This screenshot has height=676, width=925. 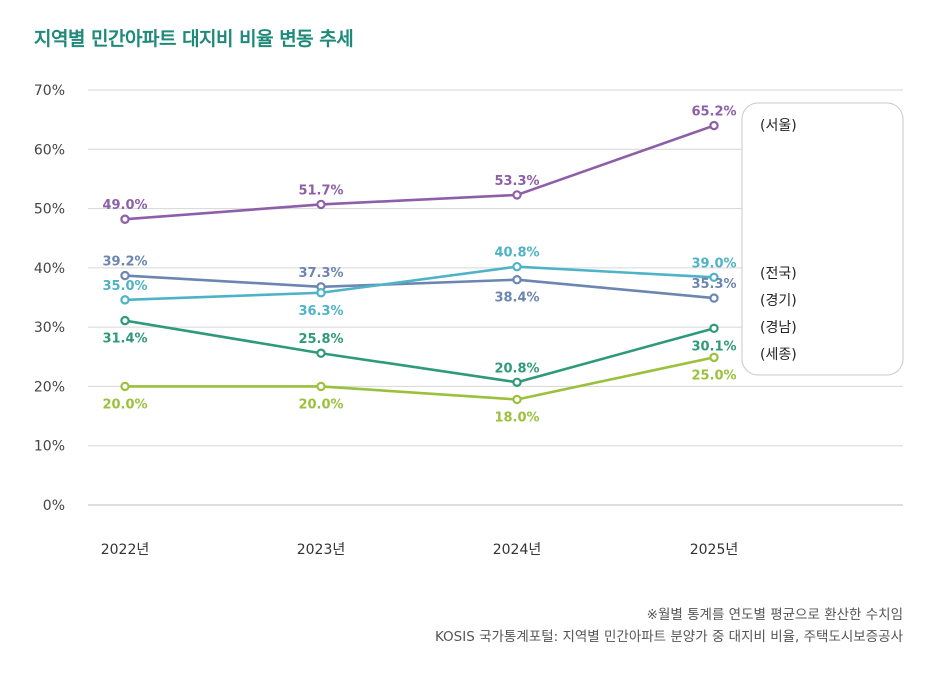 I want to click on data-label: 39.2%, so click(x=124, y=262).